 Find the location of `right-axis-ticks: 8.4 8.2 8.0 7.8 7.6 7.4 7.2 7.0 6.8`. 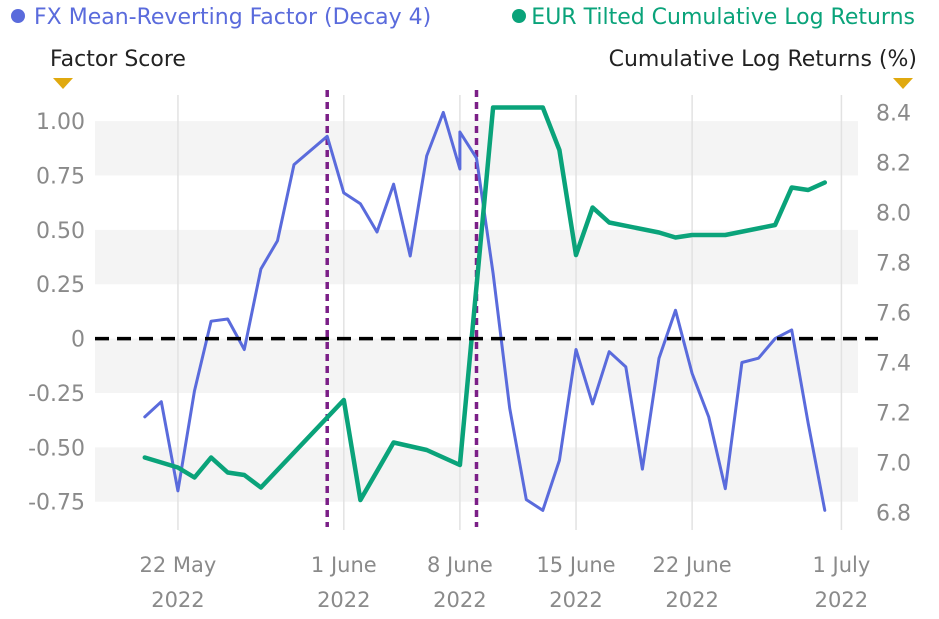

right-axis-ticks: 8.4 8.2 8.0 7.8 7.6 7.4 7.2 7.0 6.8 is located at coordinates (893, 314).